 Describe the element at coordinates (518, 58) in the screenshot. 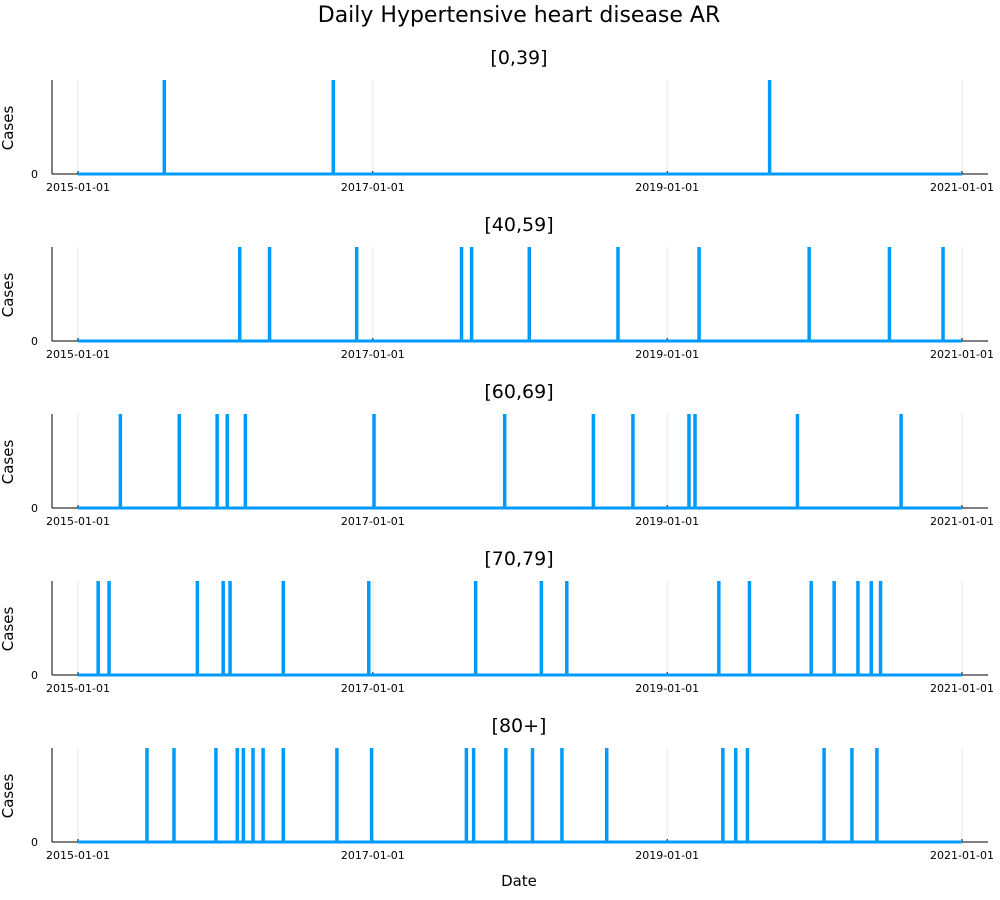

I see `panel-title: [0,39]` at that location.